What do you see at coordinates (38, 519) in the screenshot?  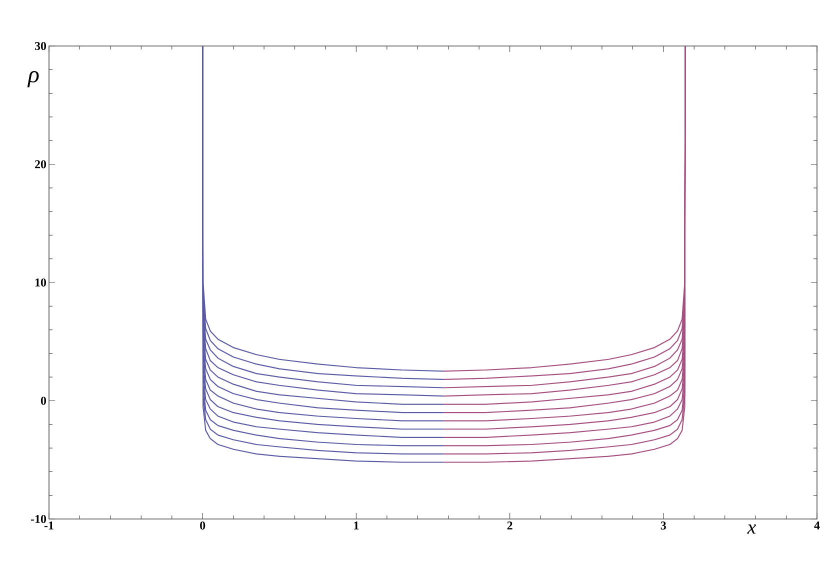 I see `y-tick-label: -10` at bounding box center [38, 519].